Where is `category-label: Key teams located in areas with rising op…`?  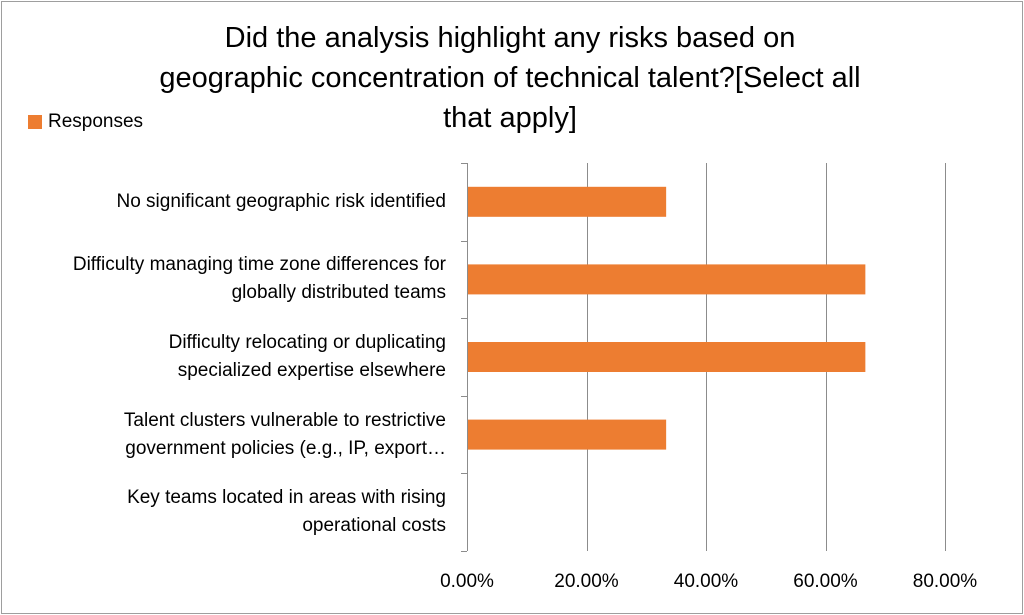
category-label: Key teams located in areas with rising op… is located at coordinates (223, 512).